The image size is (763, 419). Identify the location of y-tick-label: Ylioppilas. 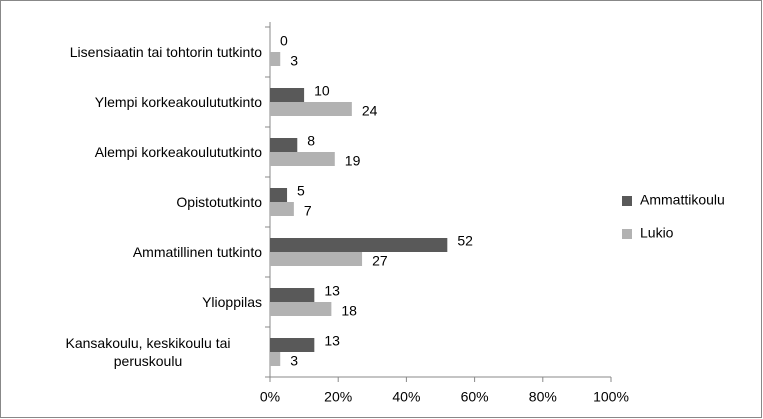
(232, 302).